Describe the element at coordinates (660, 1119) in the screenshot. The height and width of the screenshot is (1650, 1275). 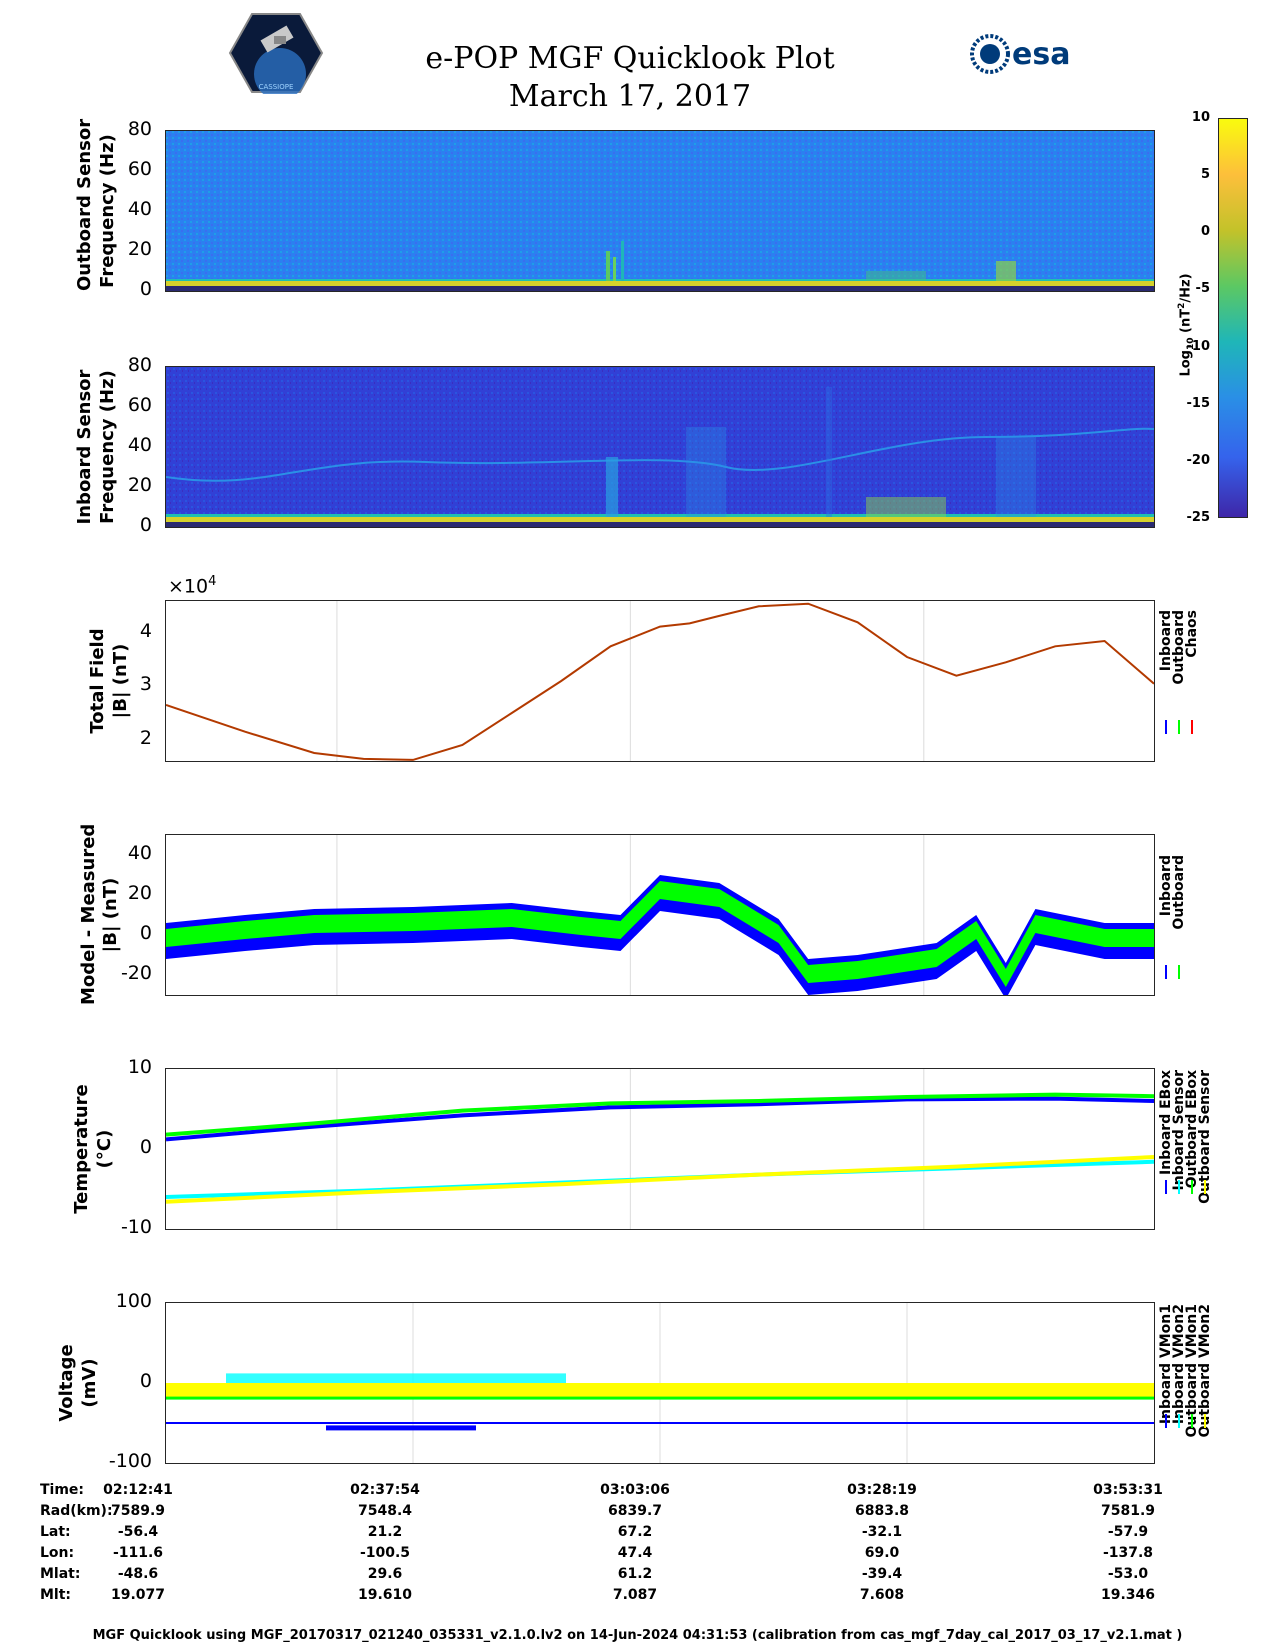
I see `inboard-ebox-line` at that location.